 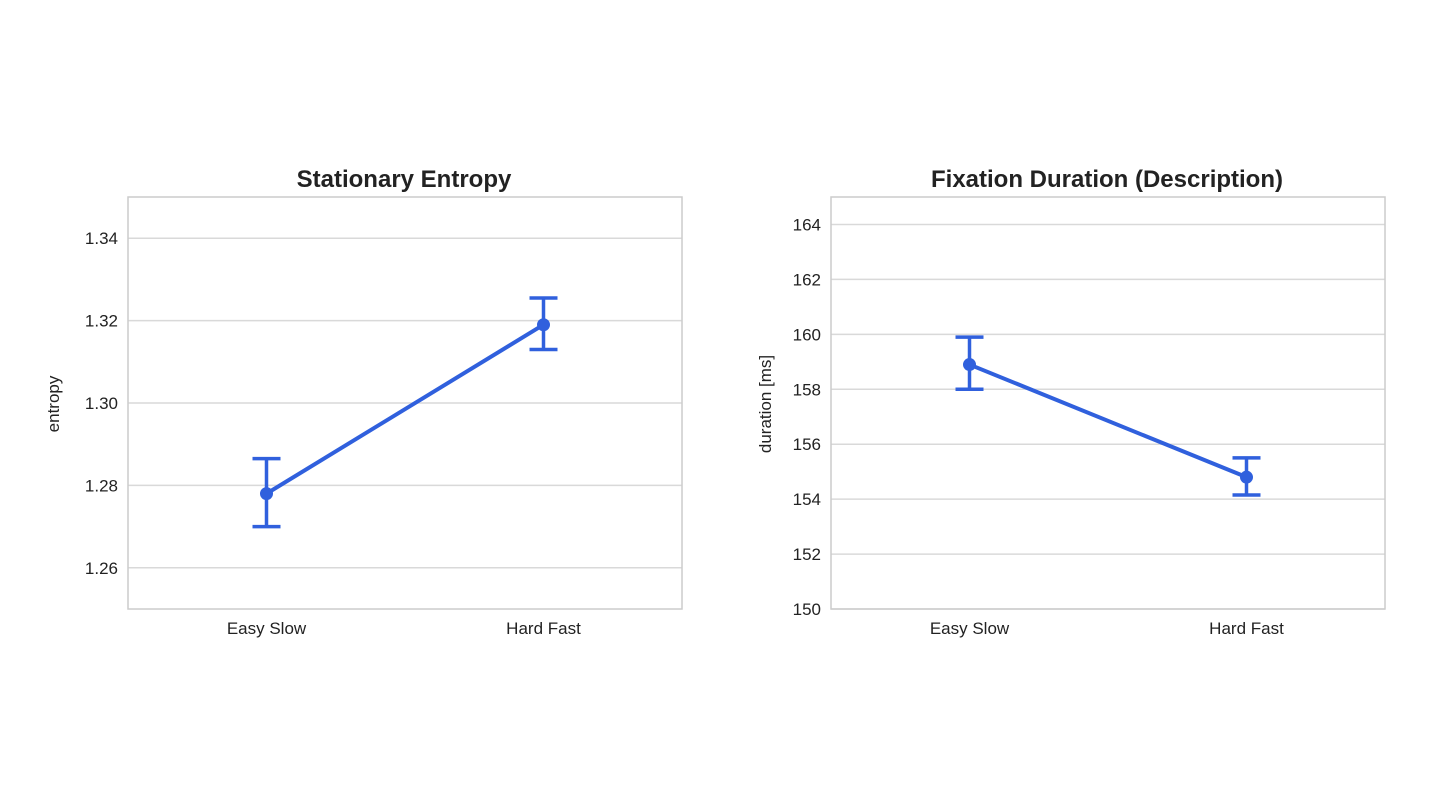 What do you see at coordinates (807, 609) in the screenshot?
I see `y-tick-label: 150` at bounding box center [807, 609].